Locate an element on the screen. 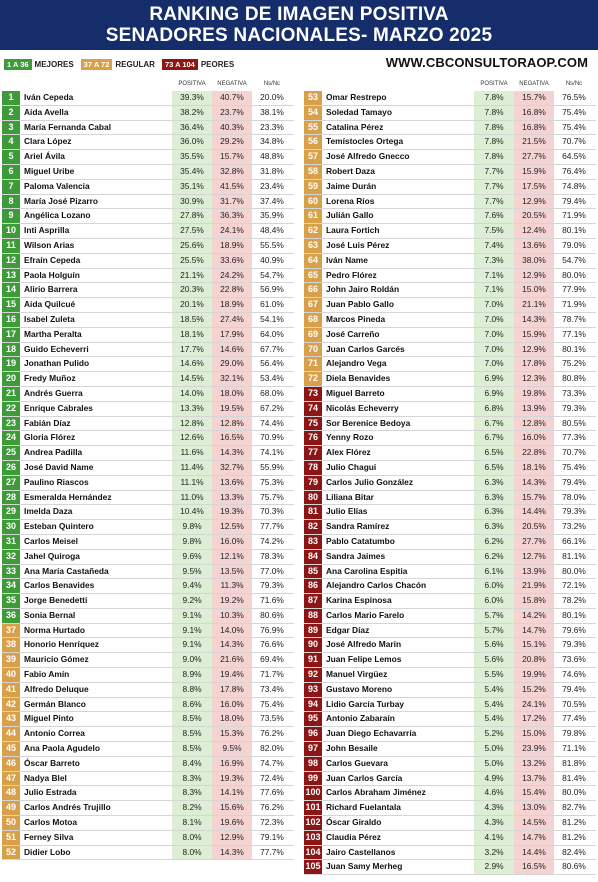 The height and width of the screenshot is (882, 598). senator-name: Alirio Barrera is located at coordinates (51, 289).